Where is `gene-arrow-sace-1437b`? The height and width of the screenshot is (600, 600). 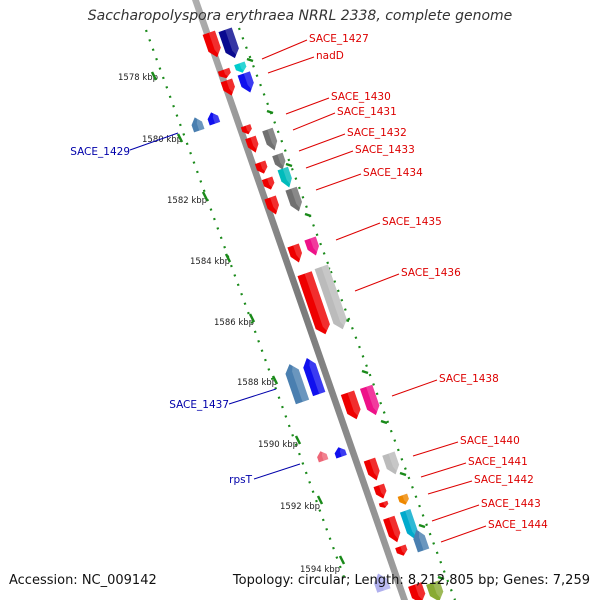 gene-arrow-sace-1437b is located at coordinates (313, 376).